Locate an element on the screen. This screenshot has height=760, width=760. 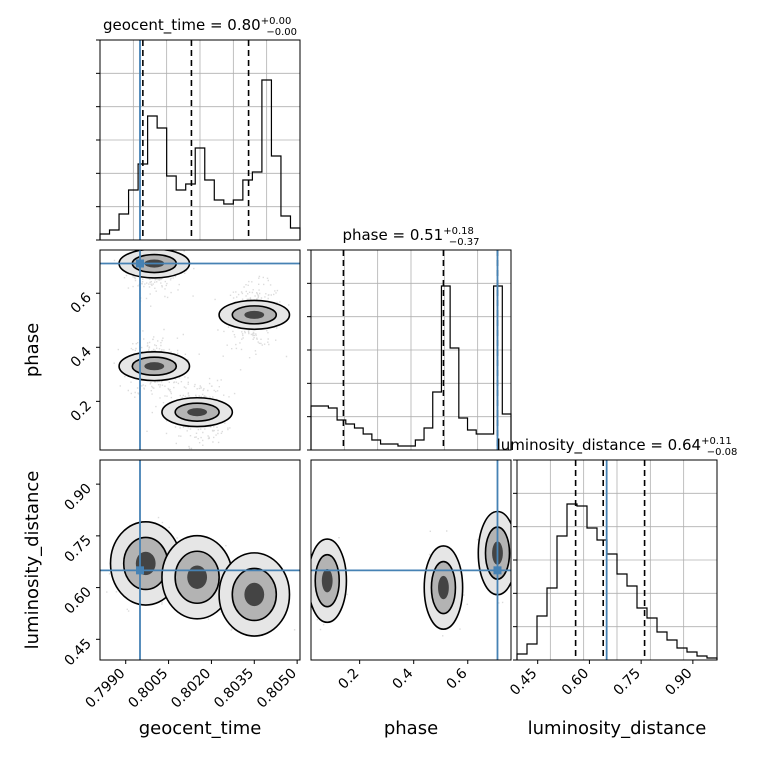
y-tick-label: 0.2 is located at coordinates (81, 411).